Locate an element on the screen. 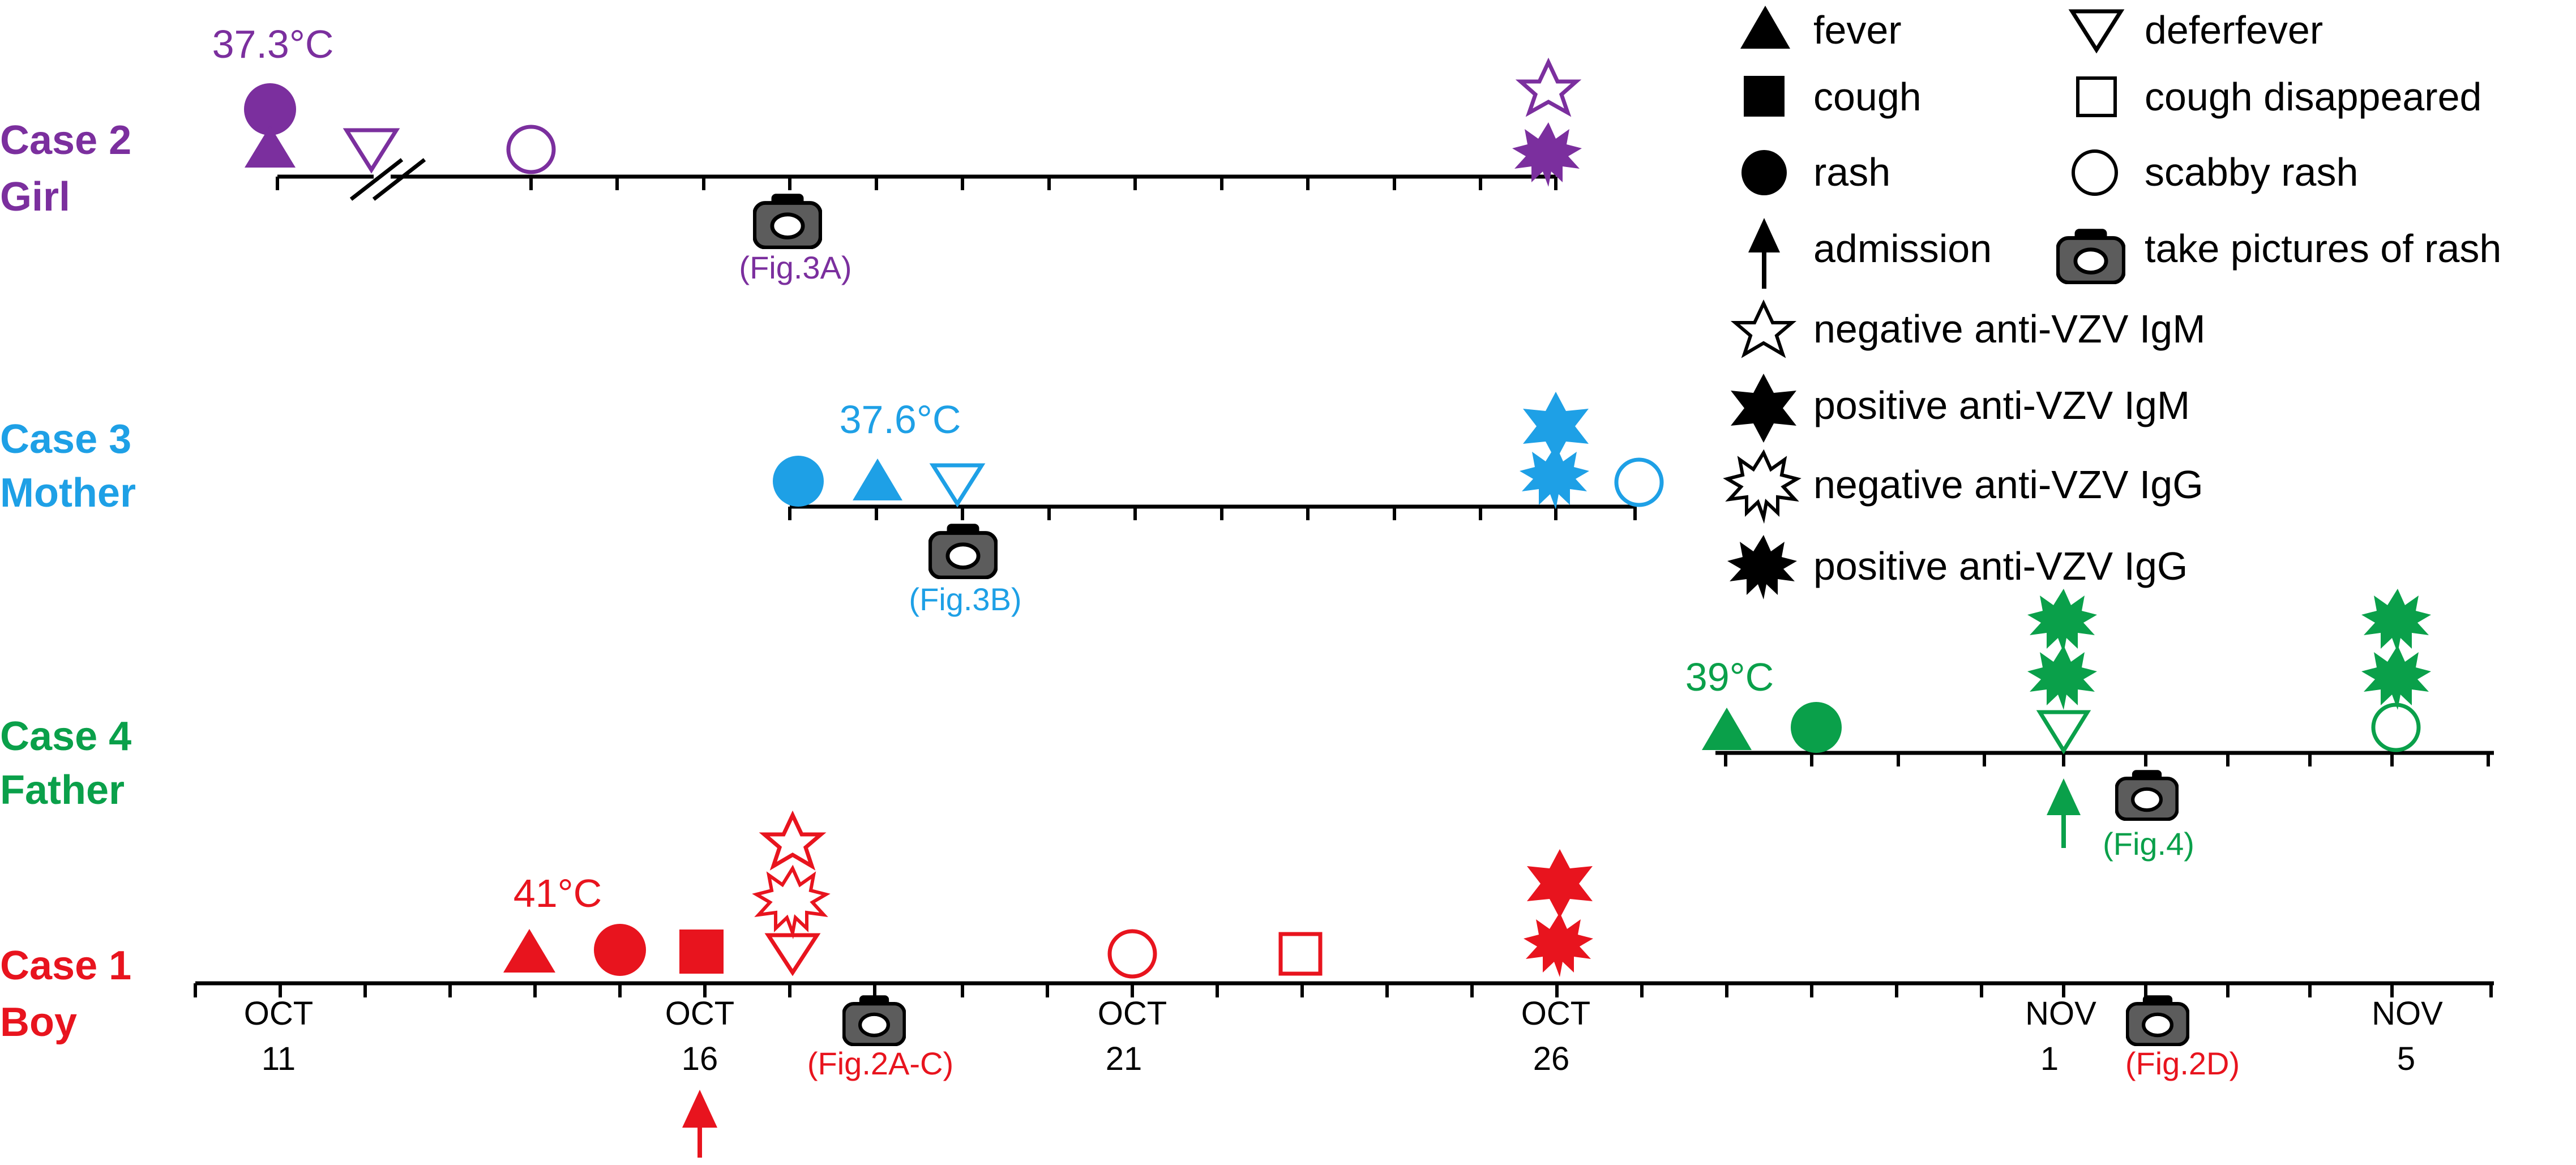 This screenshot has height=1165, width=2576. date-tick-labels: OCT 11 OCT 16 OCT 21 OCT 26 NOV 1 NOV 5 is located at coordinates (1343, 1036).